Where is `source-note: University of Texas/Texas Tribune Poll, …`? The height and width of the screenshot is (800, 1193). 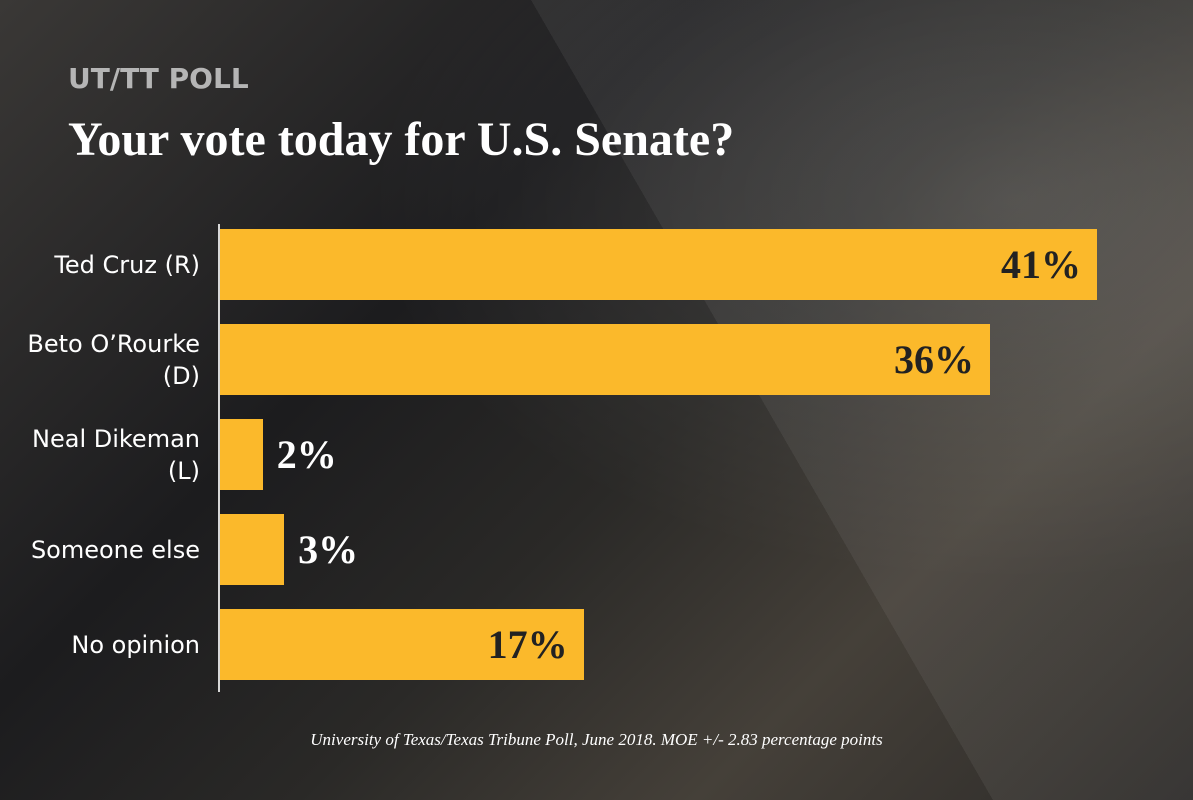
source-note: University of Texas/Texas Tribune Poll, … is located at coordinates (596, 739).